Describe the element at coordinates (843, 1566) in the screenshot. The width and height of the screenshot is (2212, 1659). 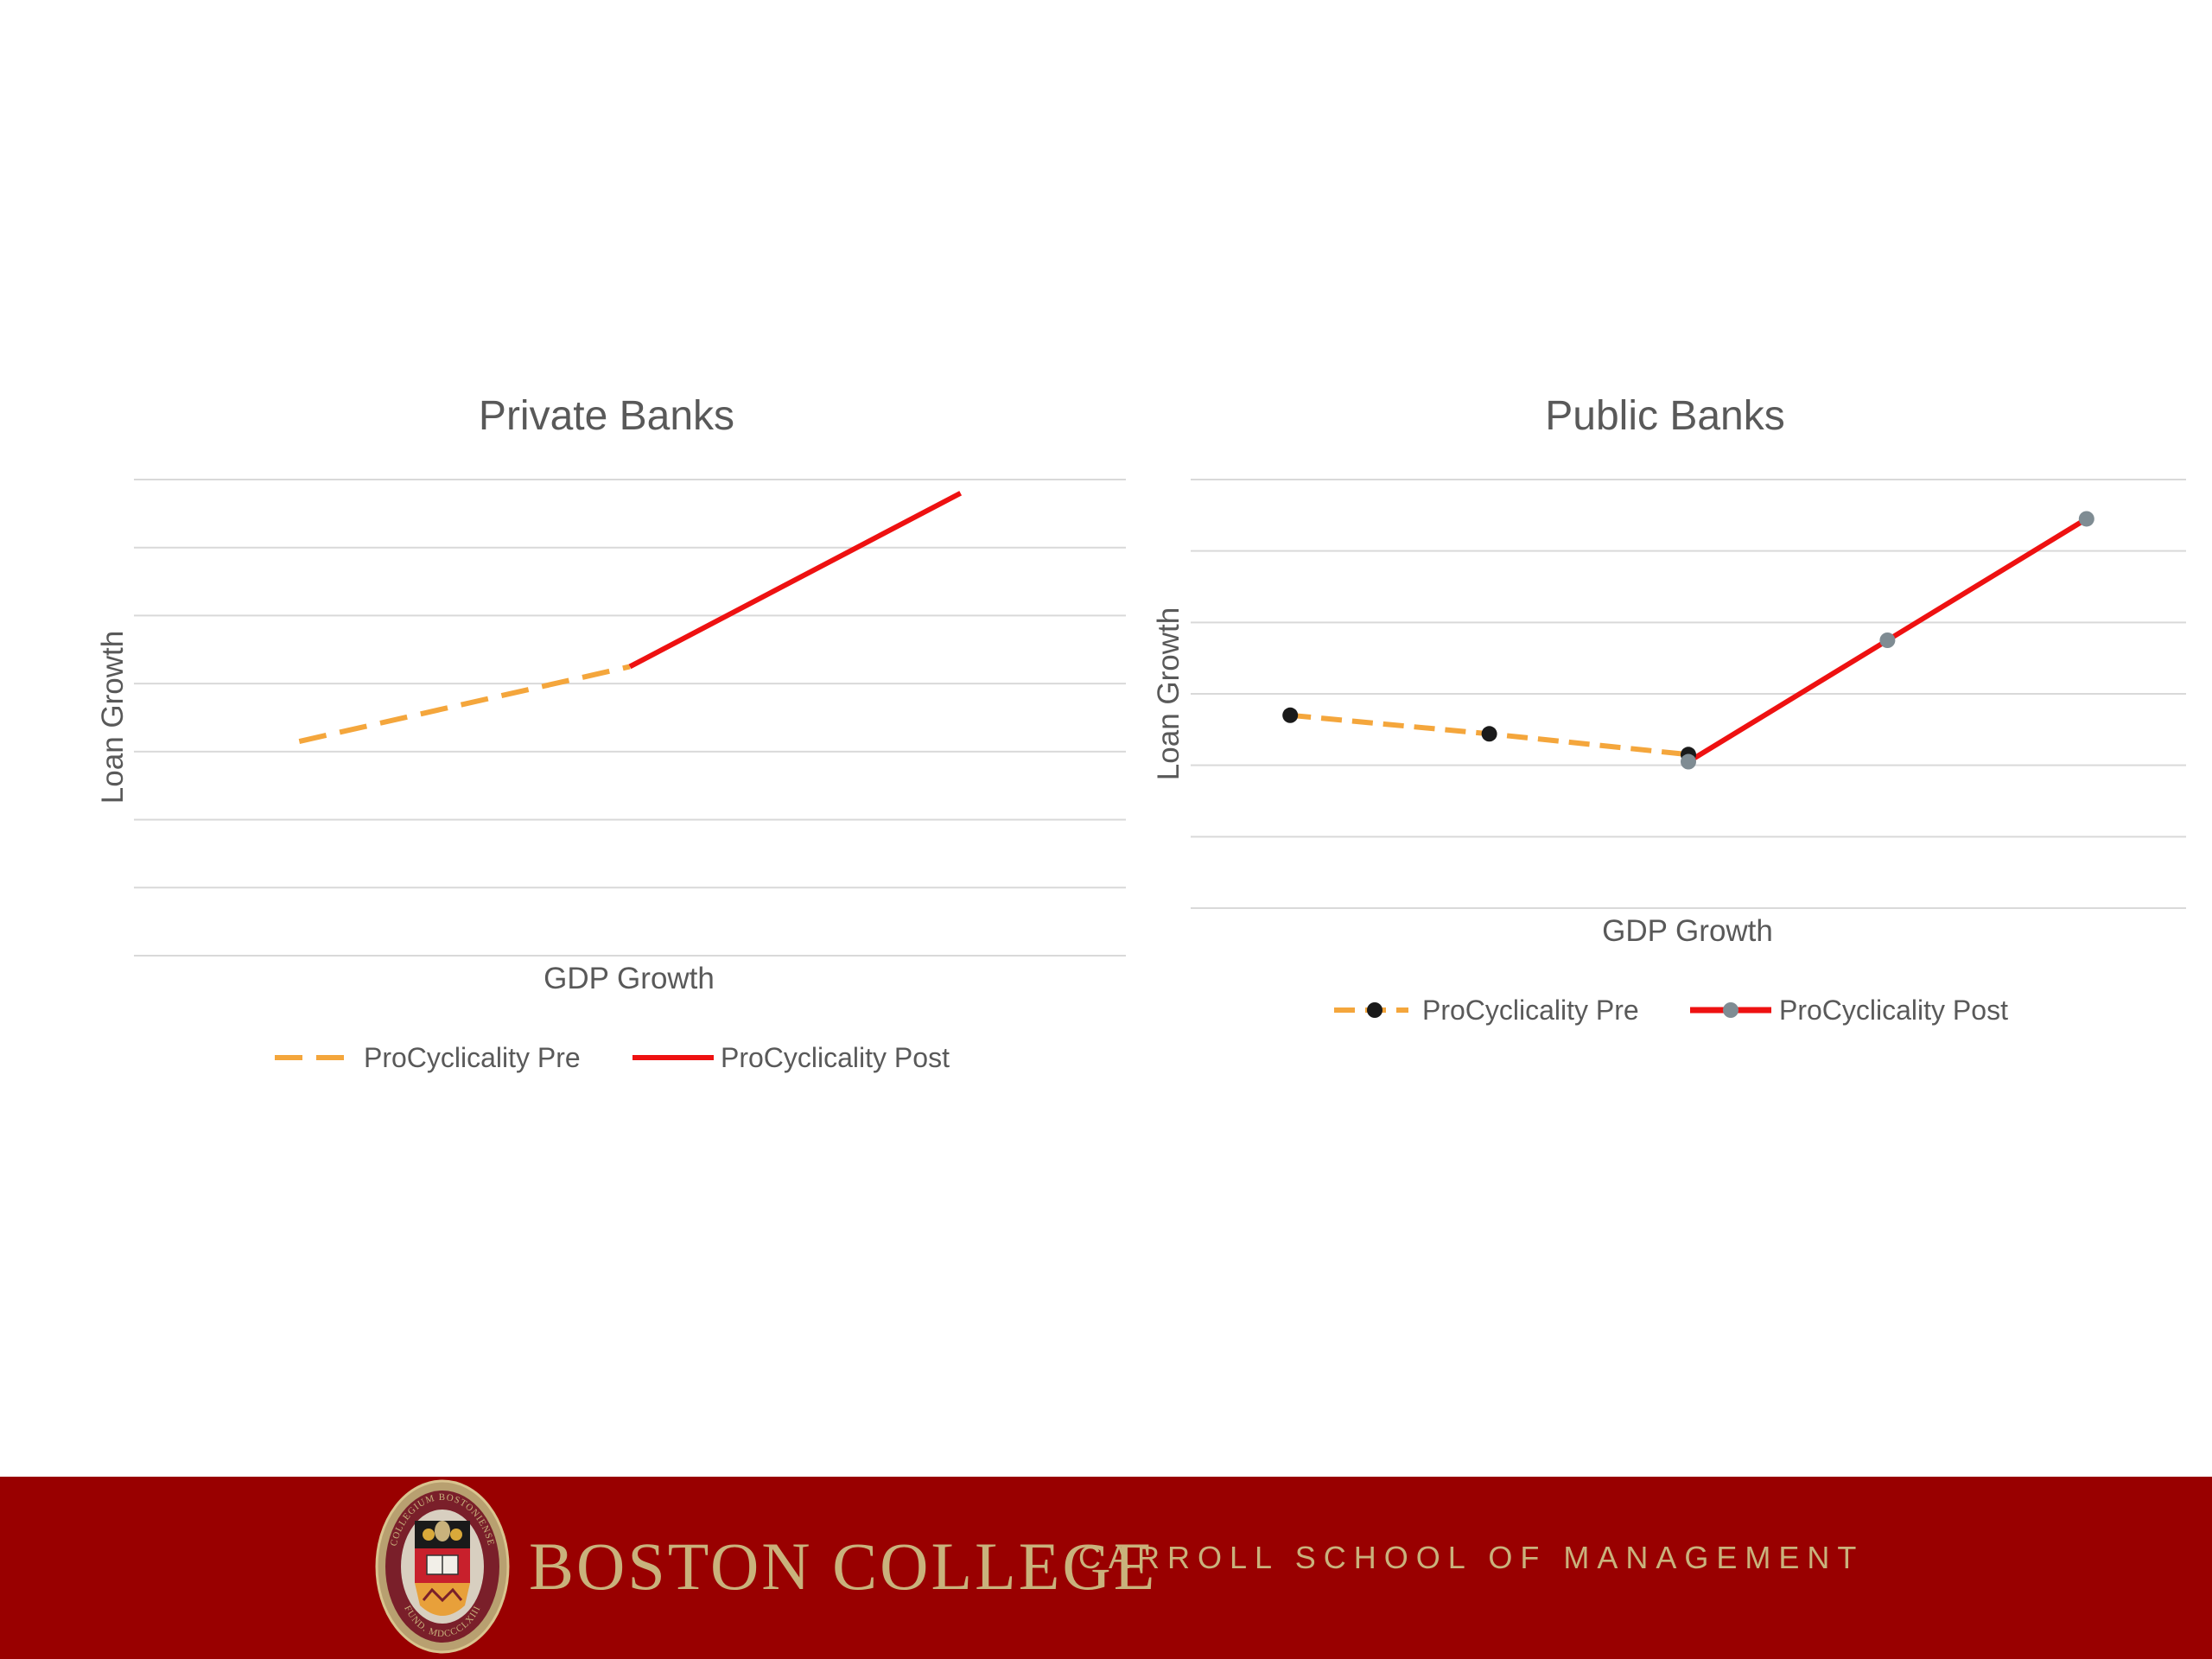
I see `brand-title: BOSTON COLLEGE` at that location.